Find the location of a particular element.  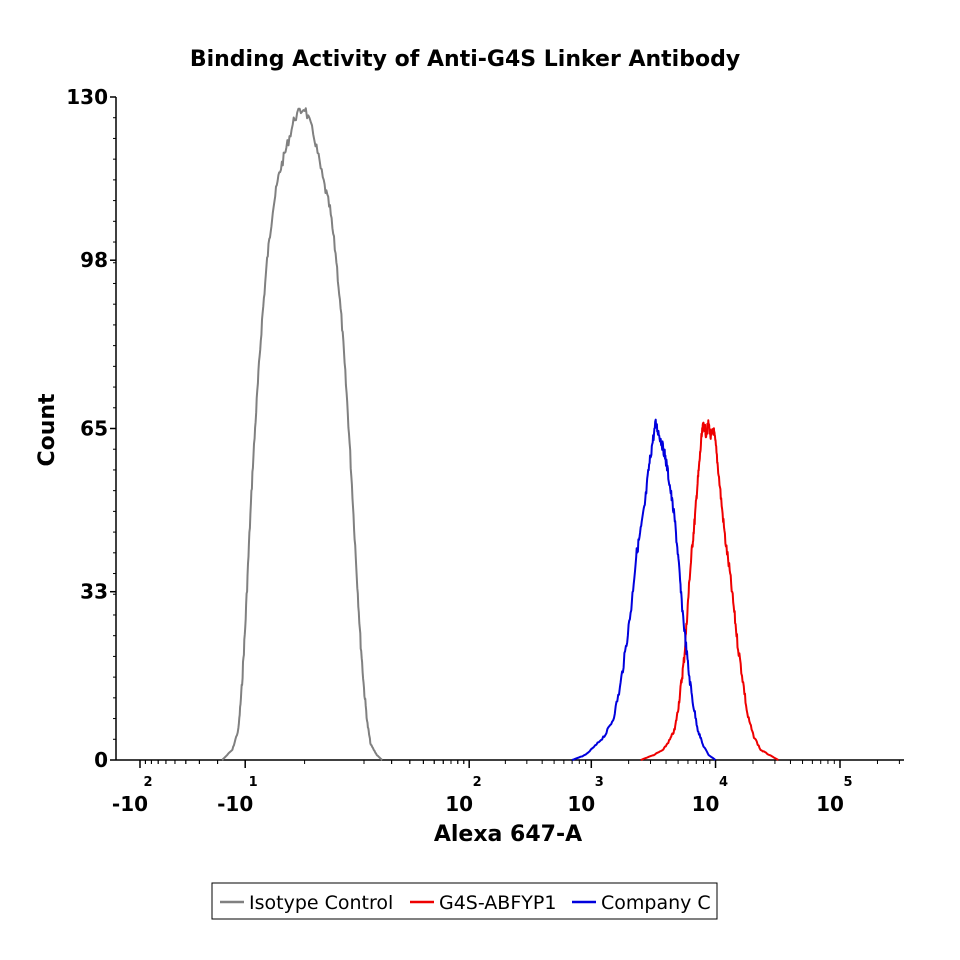

series-line-isotype-control is located at coordinates (302, 434).